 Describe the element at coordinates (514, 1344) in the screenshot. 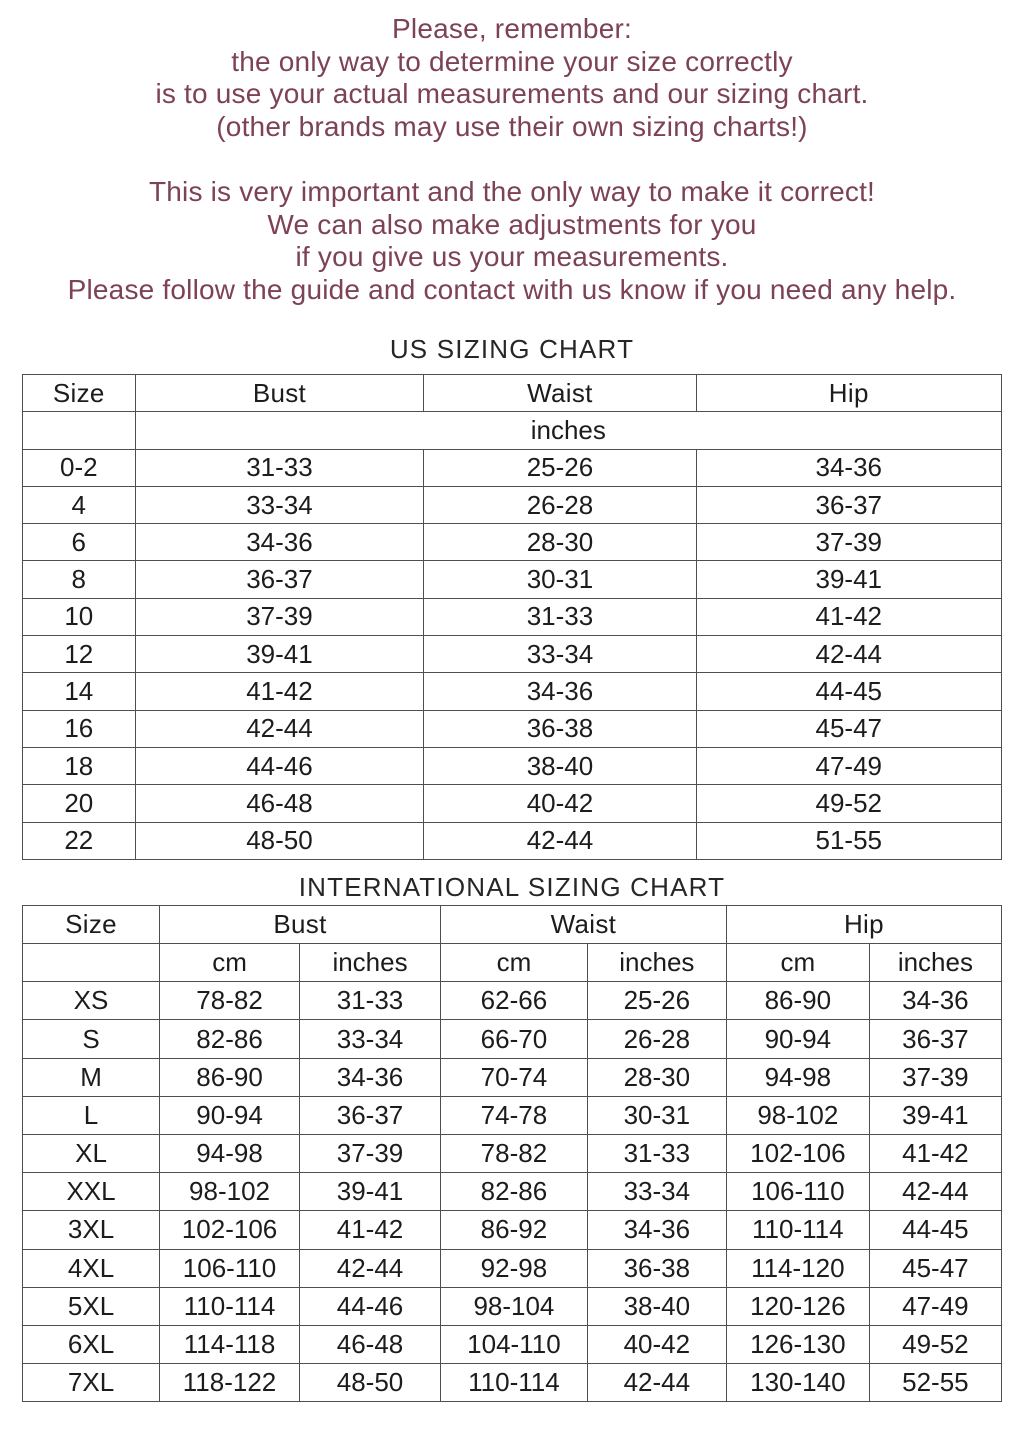

I see `table-cell: 104-110` at that location.